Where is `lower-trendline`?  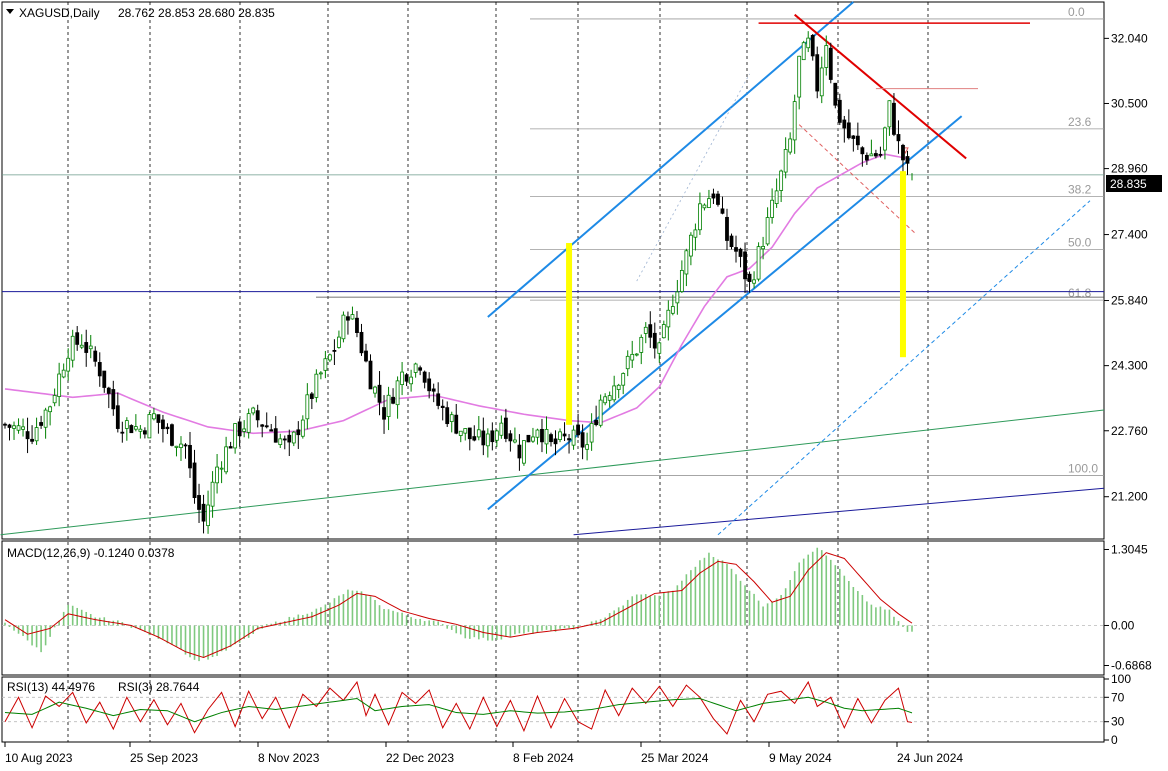 lower-trendline is located at coordinates (839, 511).